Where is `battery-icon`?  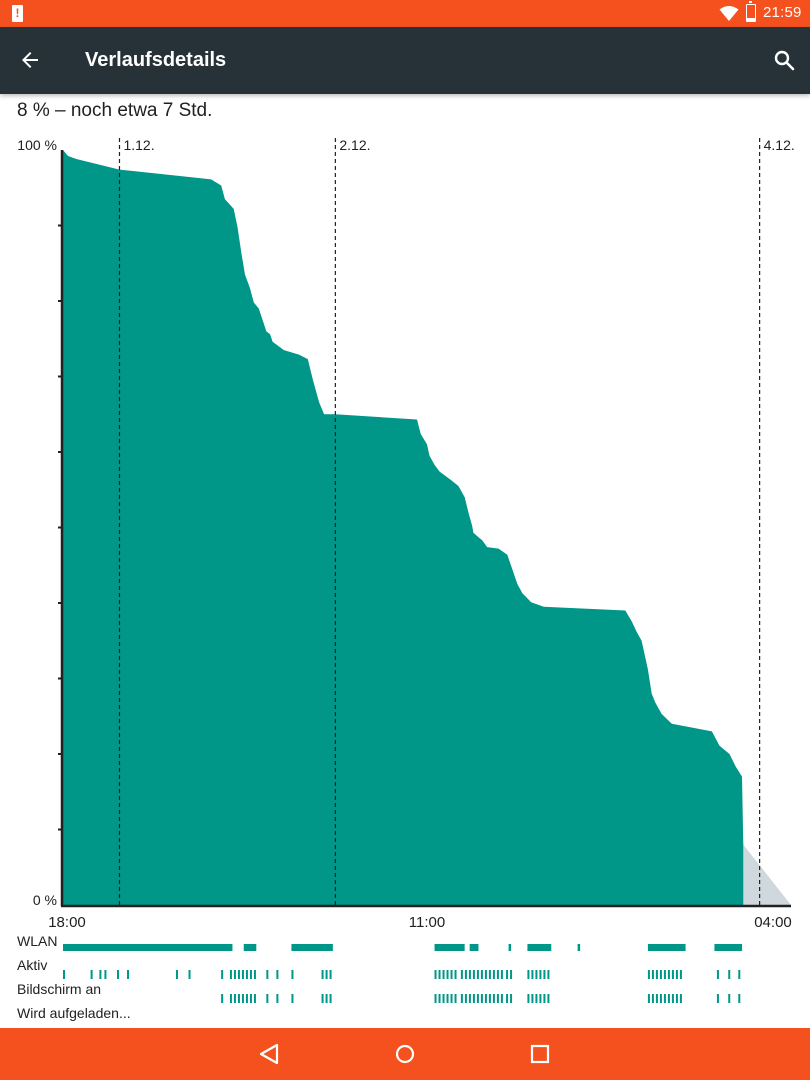
battery-icon is located at coordinates (751, 11).